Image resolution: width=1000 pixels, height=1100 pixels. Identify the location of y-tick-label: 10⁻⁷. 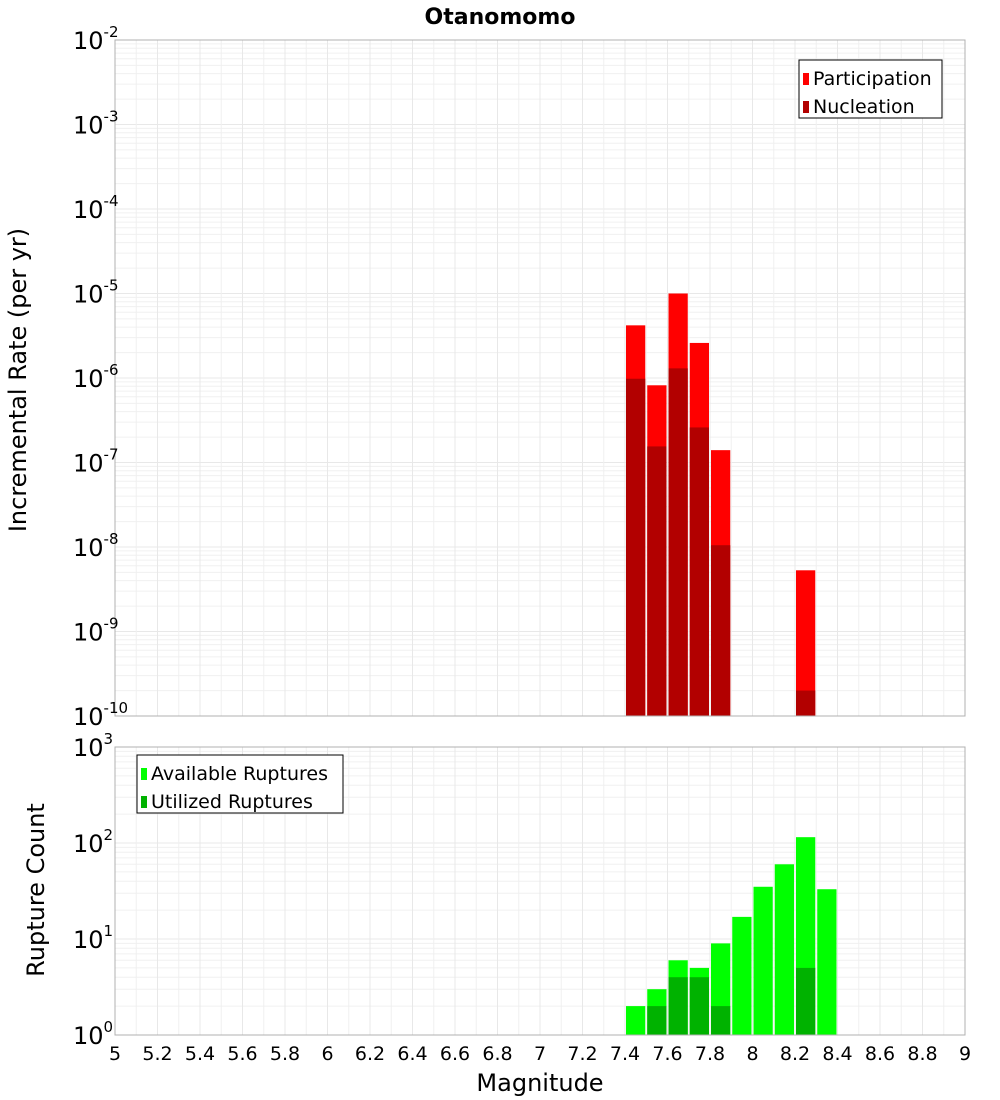
(96, 462).